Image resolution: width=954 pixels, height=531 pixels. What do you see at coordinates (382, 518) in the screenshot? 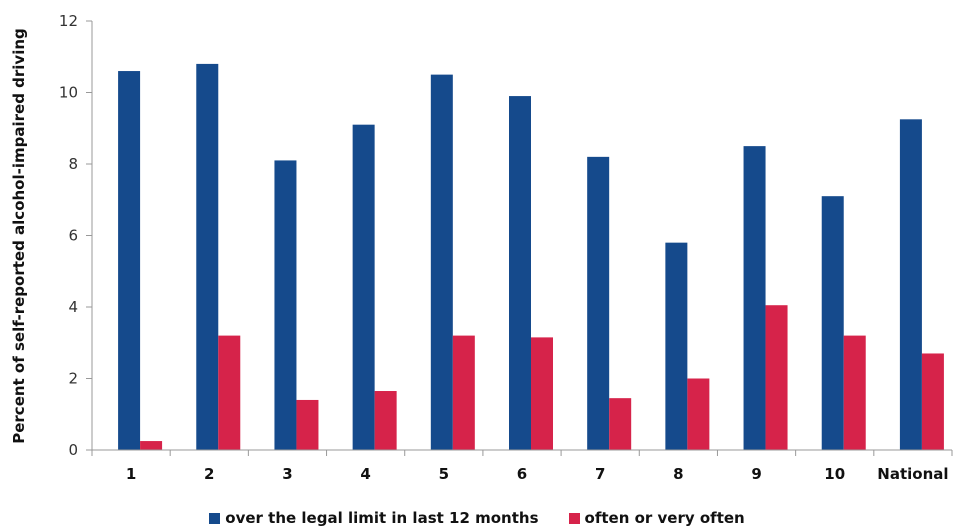
I see `legend-label-series-1: over the legal limit in last 12 months` at bounding box center [382, 518].